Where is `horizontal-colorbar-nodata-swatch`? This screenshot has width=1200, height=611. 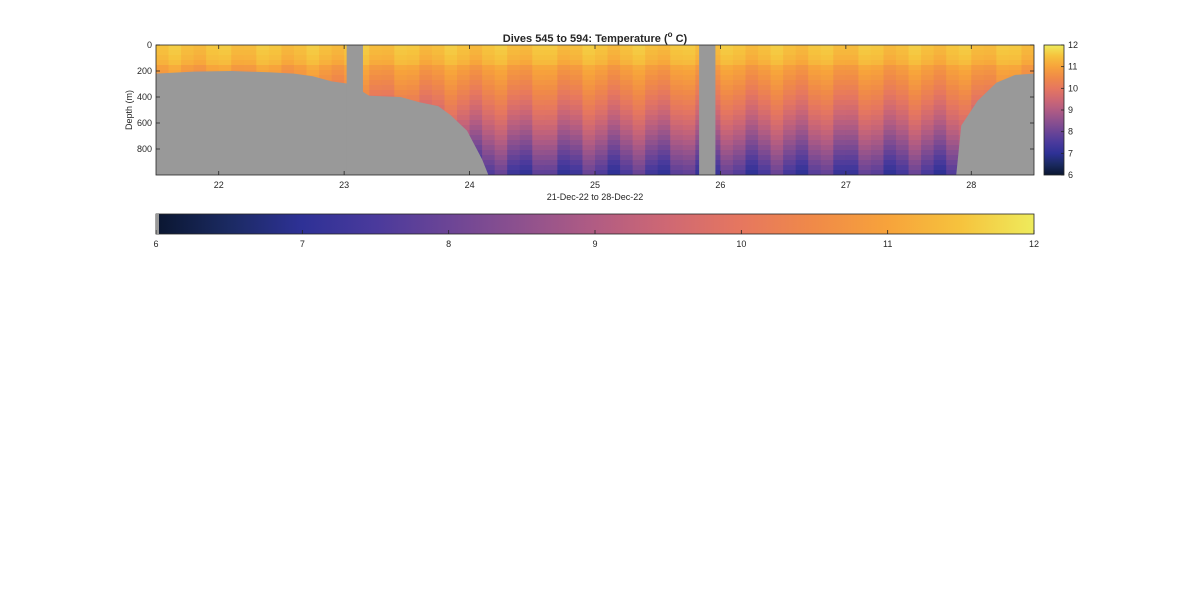 horizontal-colorbar-nodata-swatch is located at coordinates (157, 224).